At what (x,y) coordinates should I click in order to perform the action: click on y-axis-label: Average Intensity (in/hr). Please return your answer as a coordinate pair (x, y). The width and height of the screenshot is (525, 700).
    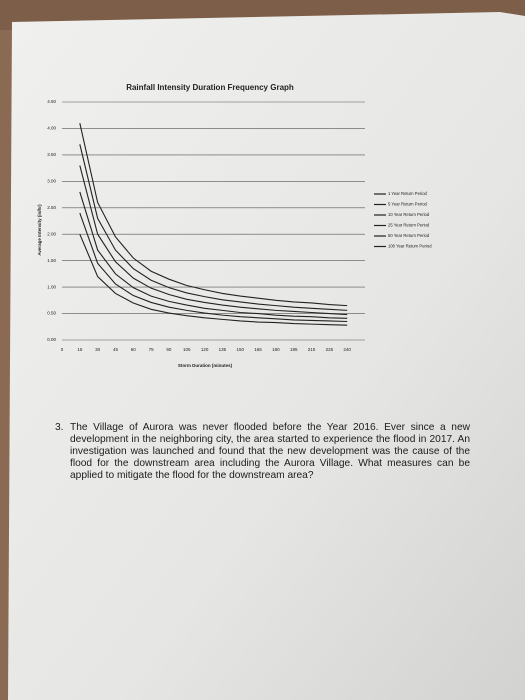
    Looking at the image, I should click on (39, 230).